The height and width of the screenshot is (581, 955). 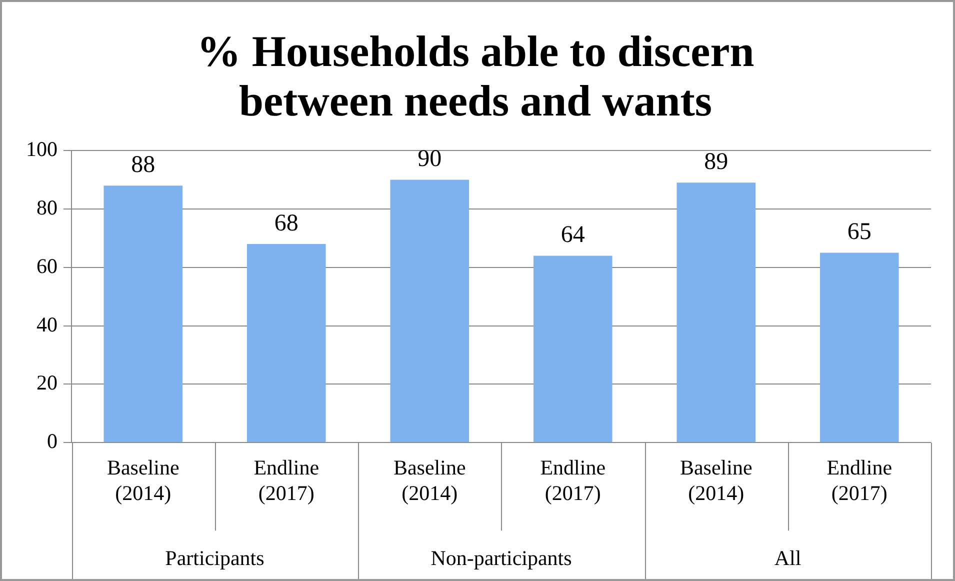 What do you see at coordinates (572, 235) in the screenshot?
I see `data-label: 64` at bounding box center [572, 235].